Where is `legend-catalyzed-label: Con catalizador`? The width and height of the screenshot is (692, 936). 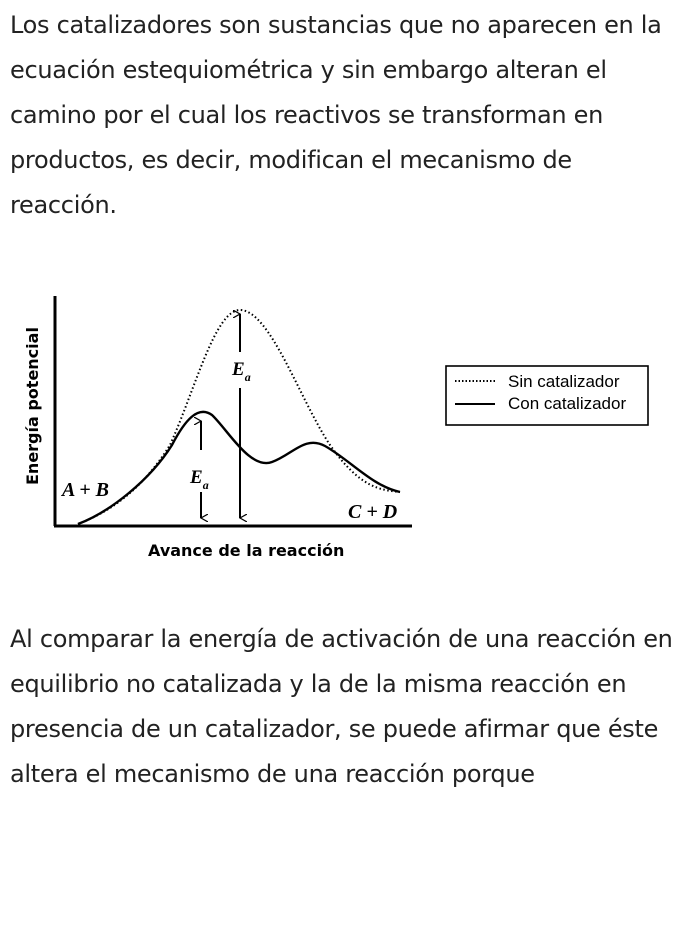
legend-catalyzed-label: Con catalizador is located at coordinates (567, 403).